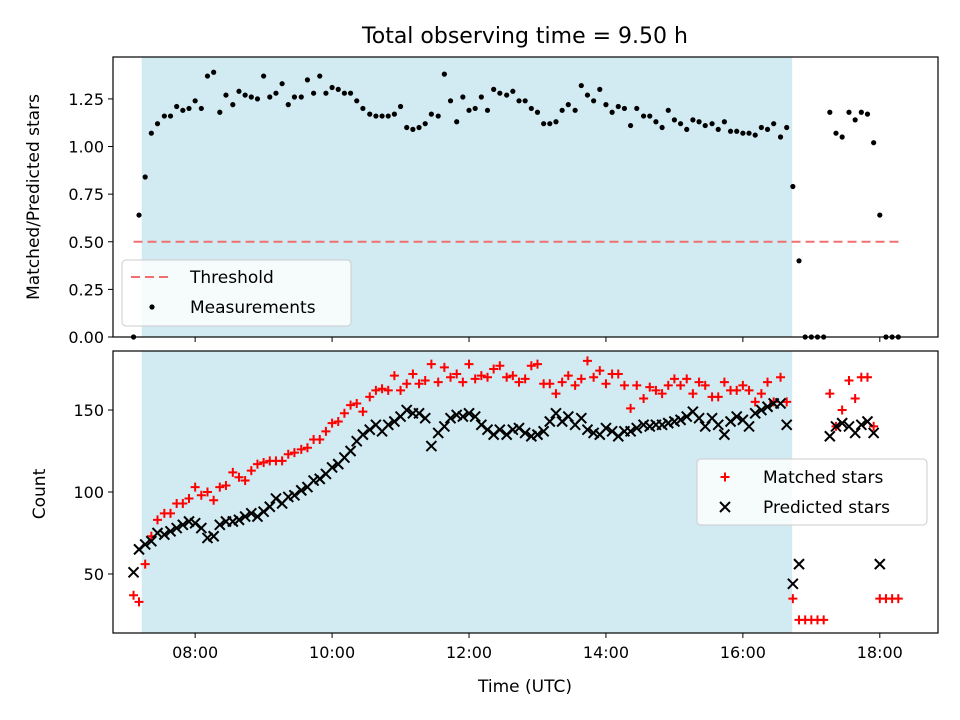 The height and width of the screenshot is (720, 960). Describe the element at coordinates (152, 307) in the screenshot. I see `legend-measurements-swatch` at that location.